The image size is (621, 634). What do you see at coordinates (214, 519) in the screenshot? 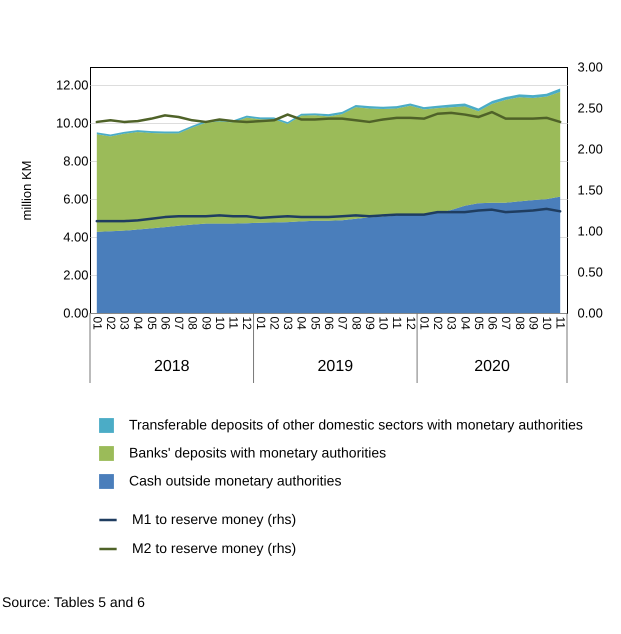
I see `legend-label: M1 to reserve money (rhs)` at bounding box center [214, 519].